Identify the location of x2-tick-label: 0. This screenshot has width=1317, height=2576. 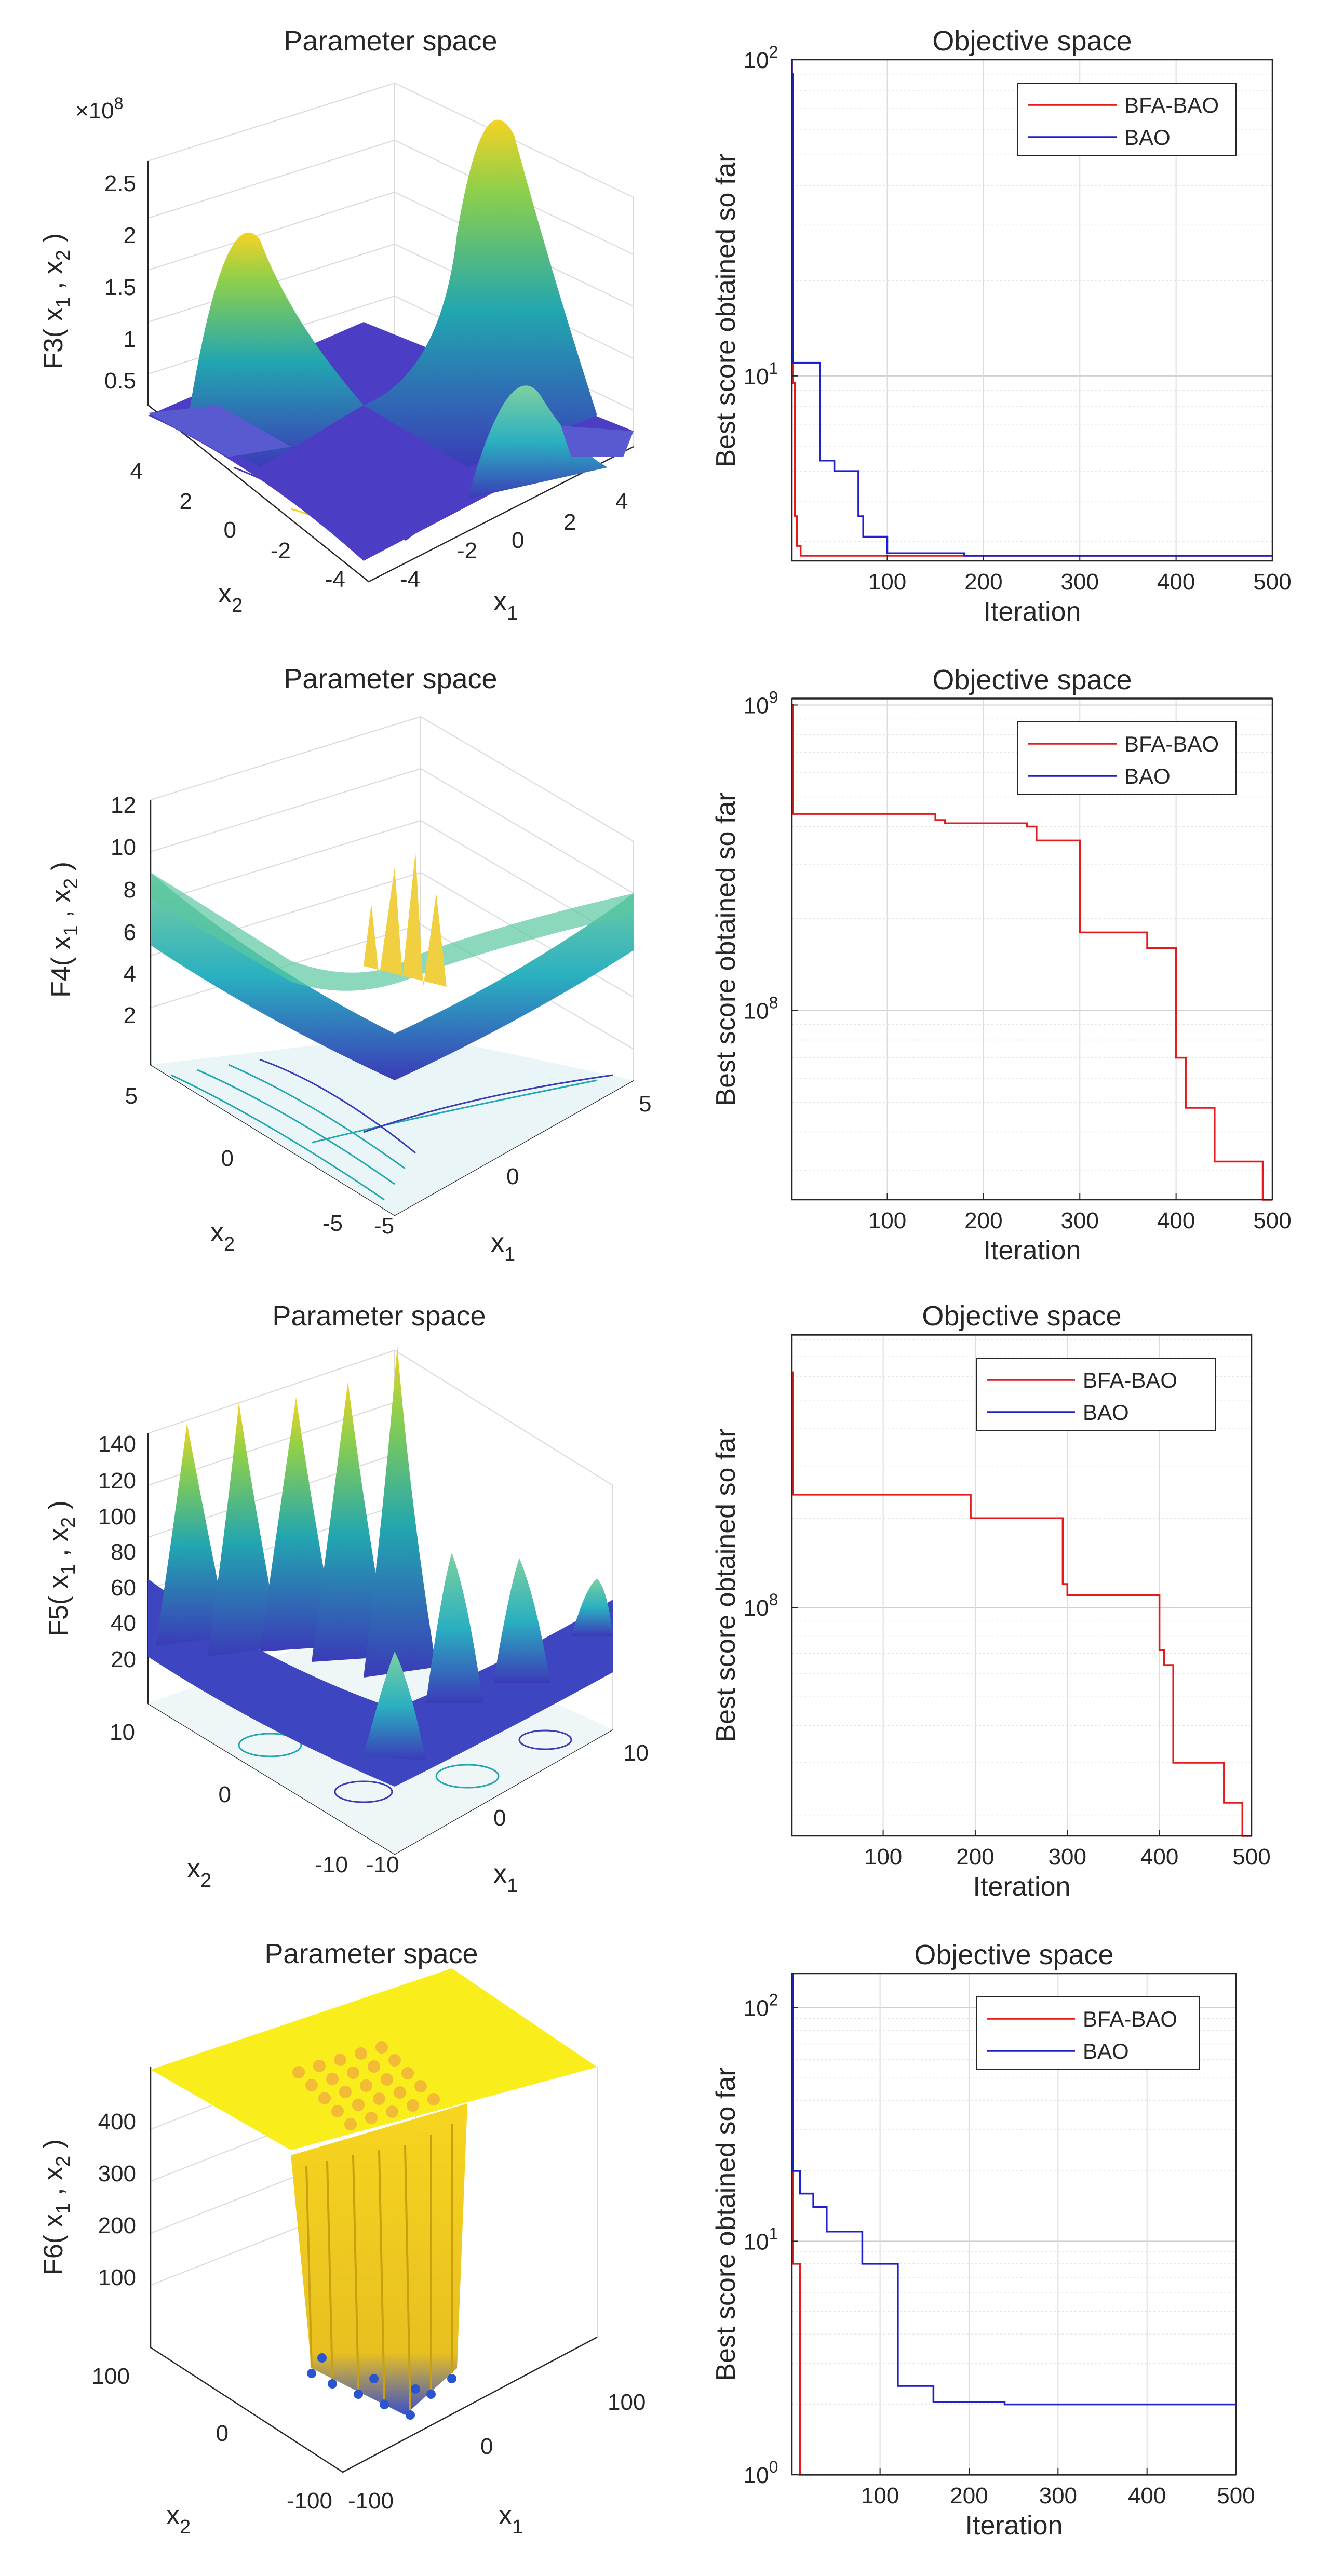
(230, 530).